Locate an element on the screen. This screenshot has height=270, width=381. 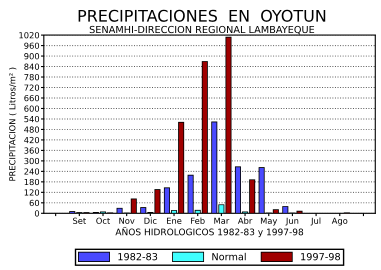
y-tick-label: 540 is located at coordinates (32, 119).